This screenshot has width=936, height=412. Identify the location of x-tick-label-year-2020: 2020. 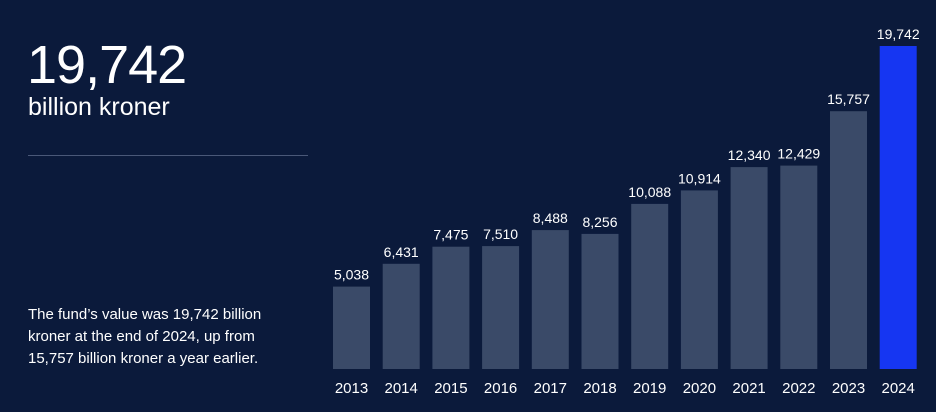
(699, 388).